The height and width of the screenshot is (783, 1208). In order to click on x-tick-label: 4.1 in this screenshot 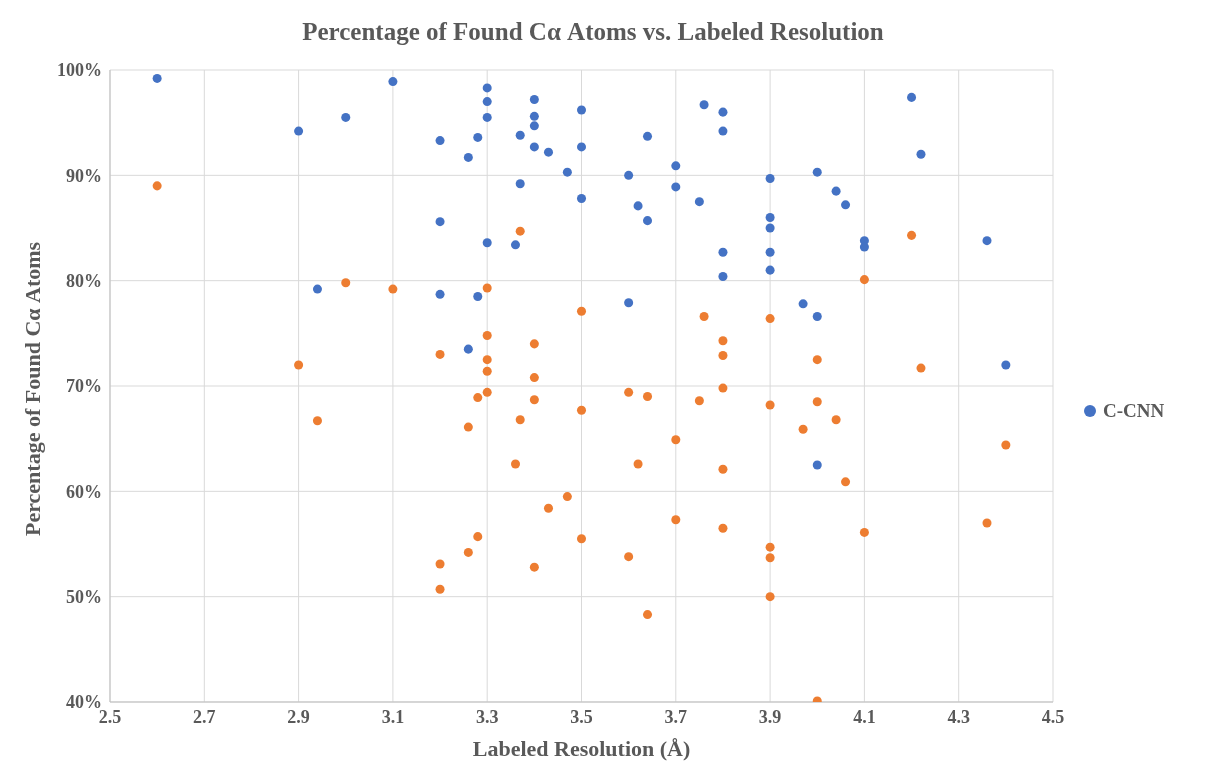, I will do `click(864, 716)`.